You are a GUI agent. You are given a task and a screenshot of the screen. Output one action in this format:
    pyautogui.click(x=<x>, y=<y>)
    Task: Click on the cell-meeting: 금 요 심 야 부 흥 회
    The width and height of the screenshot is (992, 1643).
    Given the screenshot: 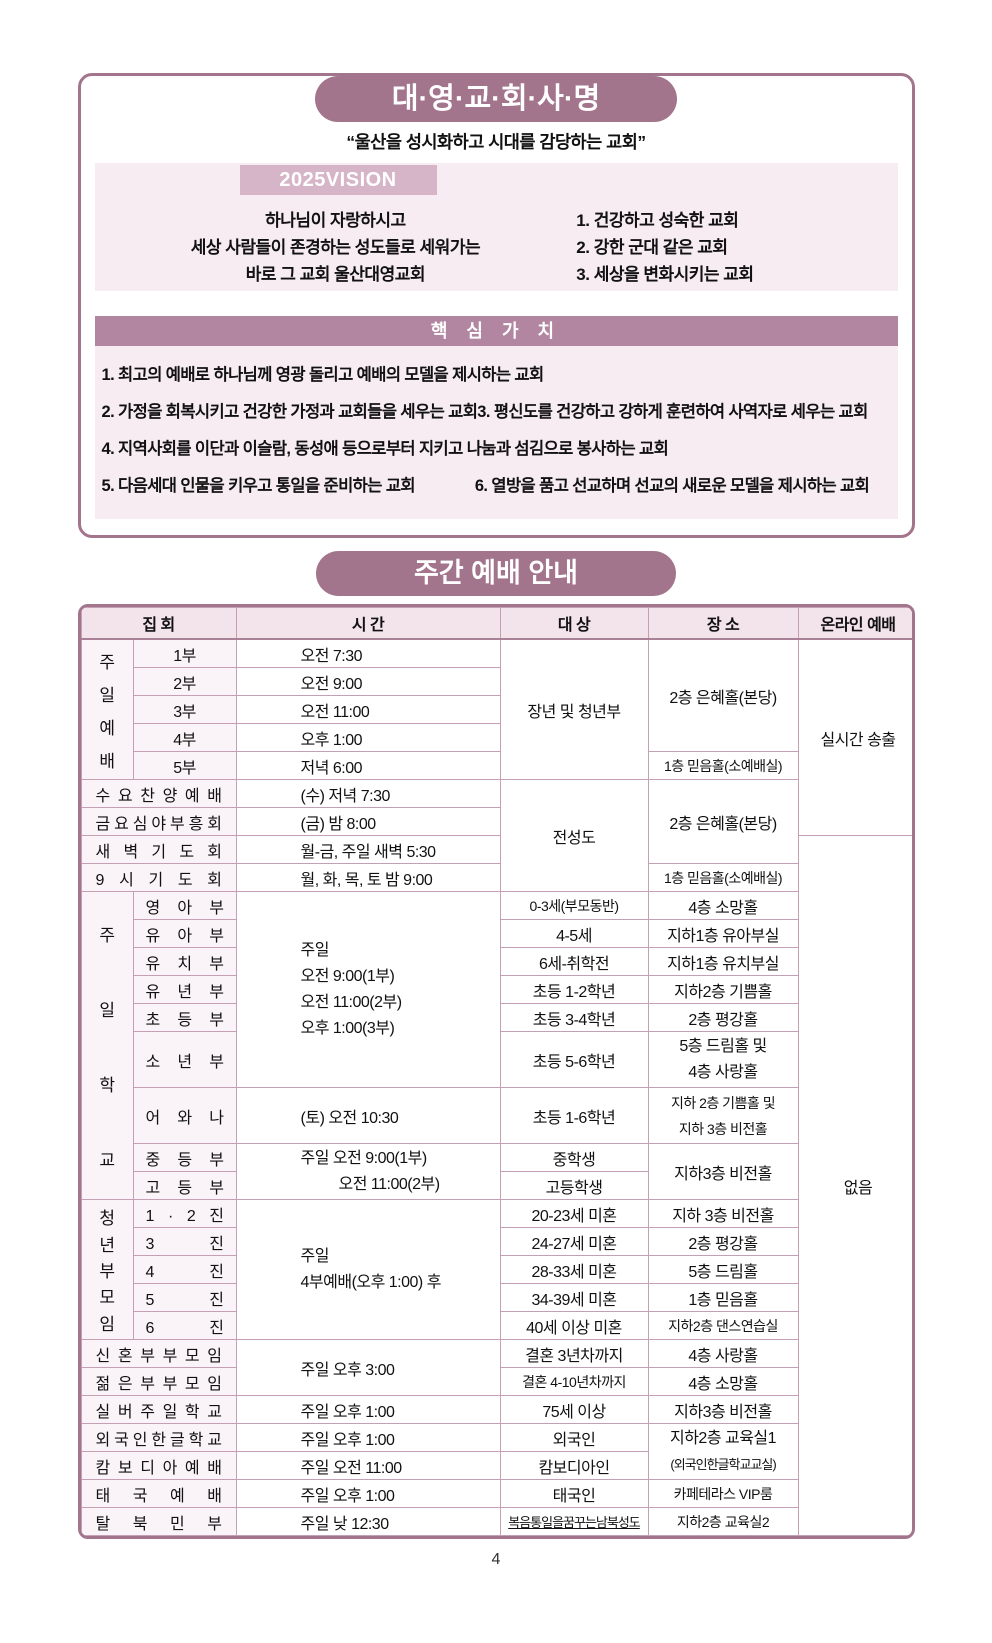 What is the action you would take?
    pyautogui.click(x=158, y=821)
    